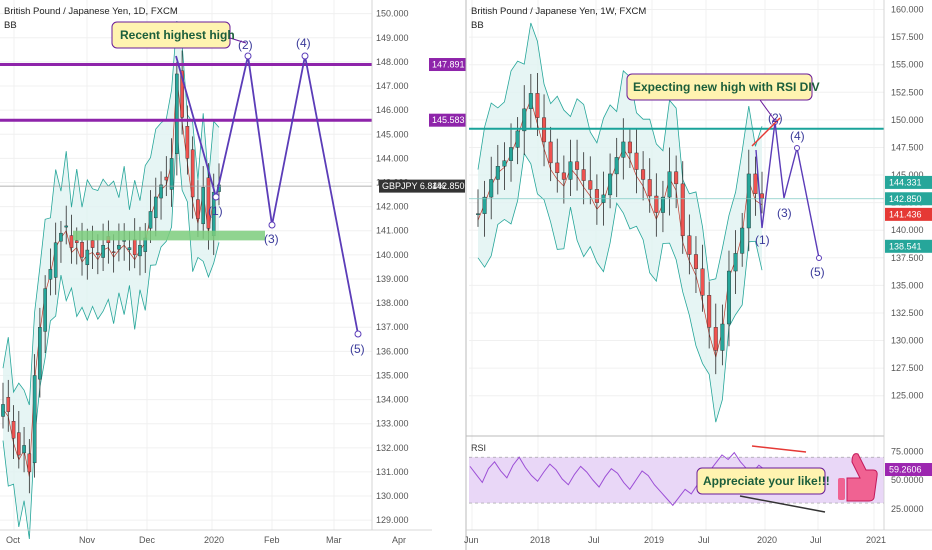  Describe the element at coordinates (907, 65) in the screenshot. I see `right-y-tick: 155.000` at that location.